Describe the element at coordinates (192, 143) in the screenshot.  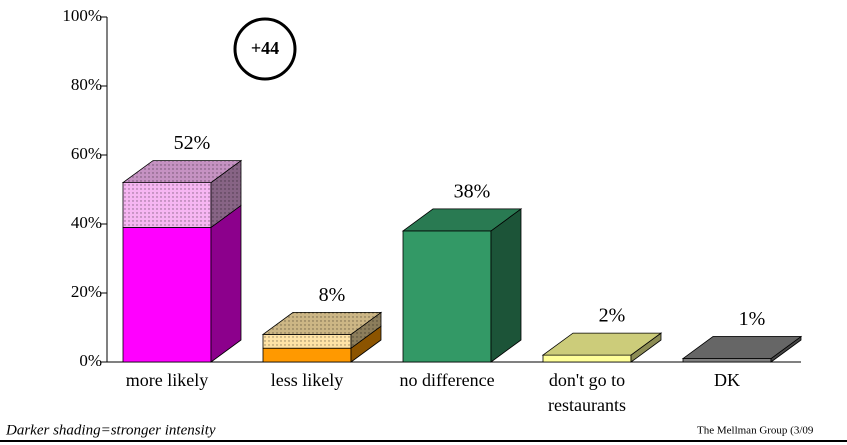
I see `total-label: 52%` at that location.